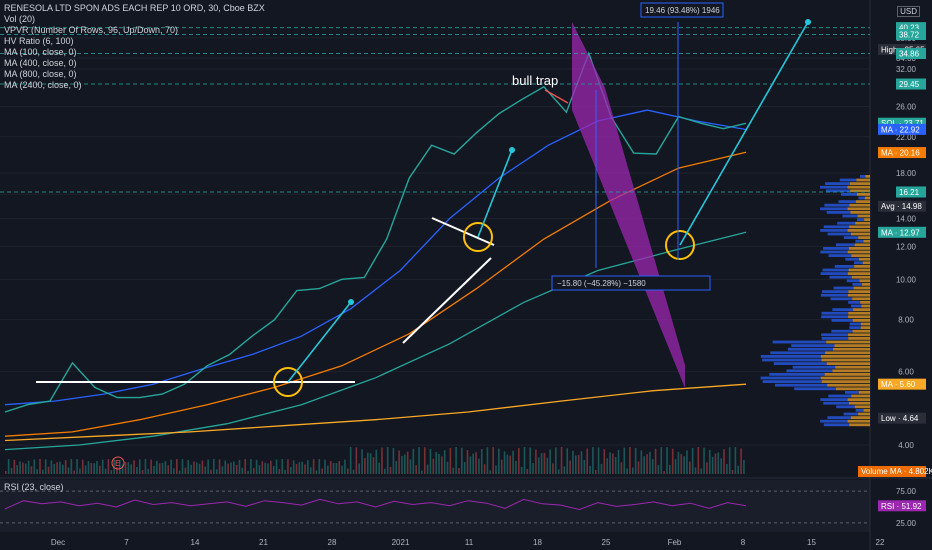 Image resolution: width=932 pixels, height=550 pixels. I want to click on legend-ma100: MA (100, close, 0), so click(40, 52).